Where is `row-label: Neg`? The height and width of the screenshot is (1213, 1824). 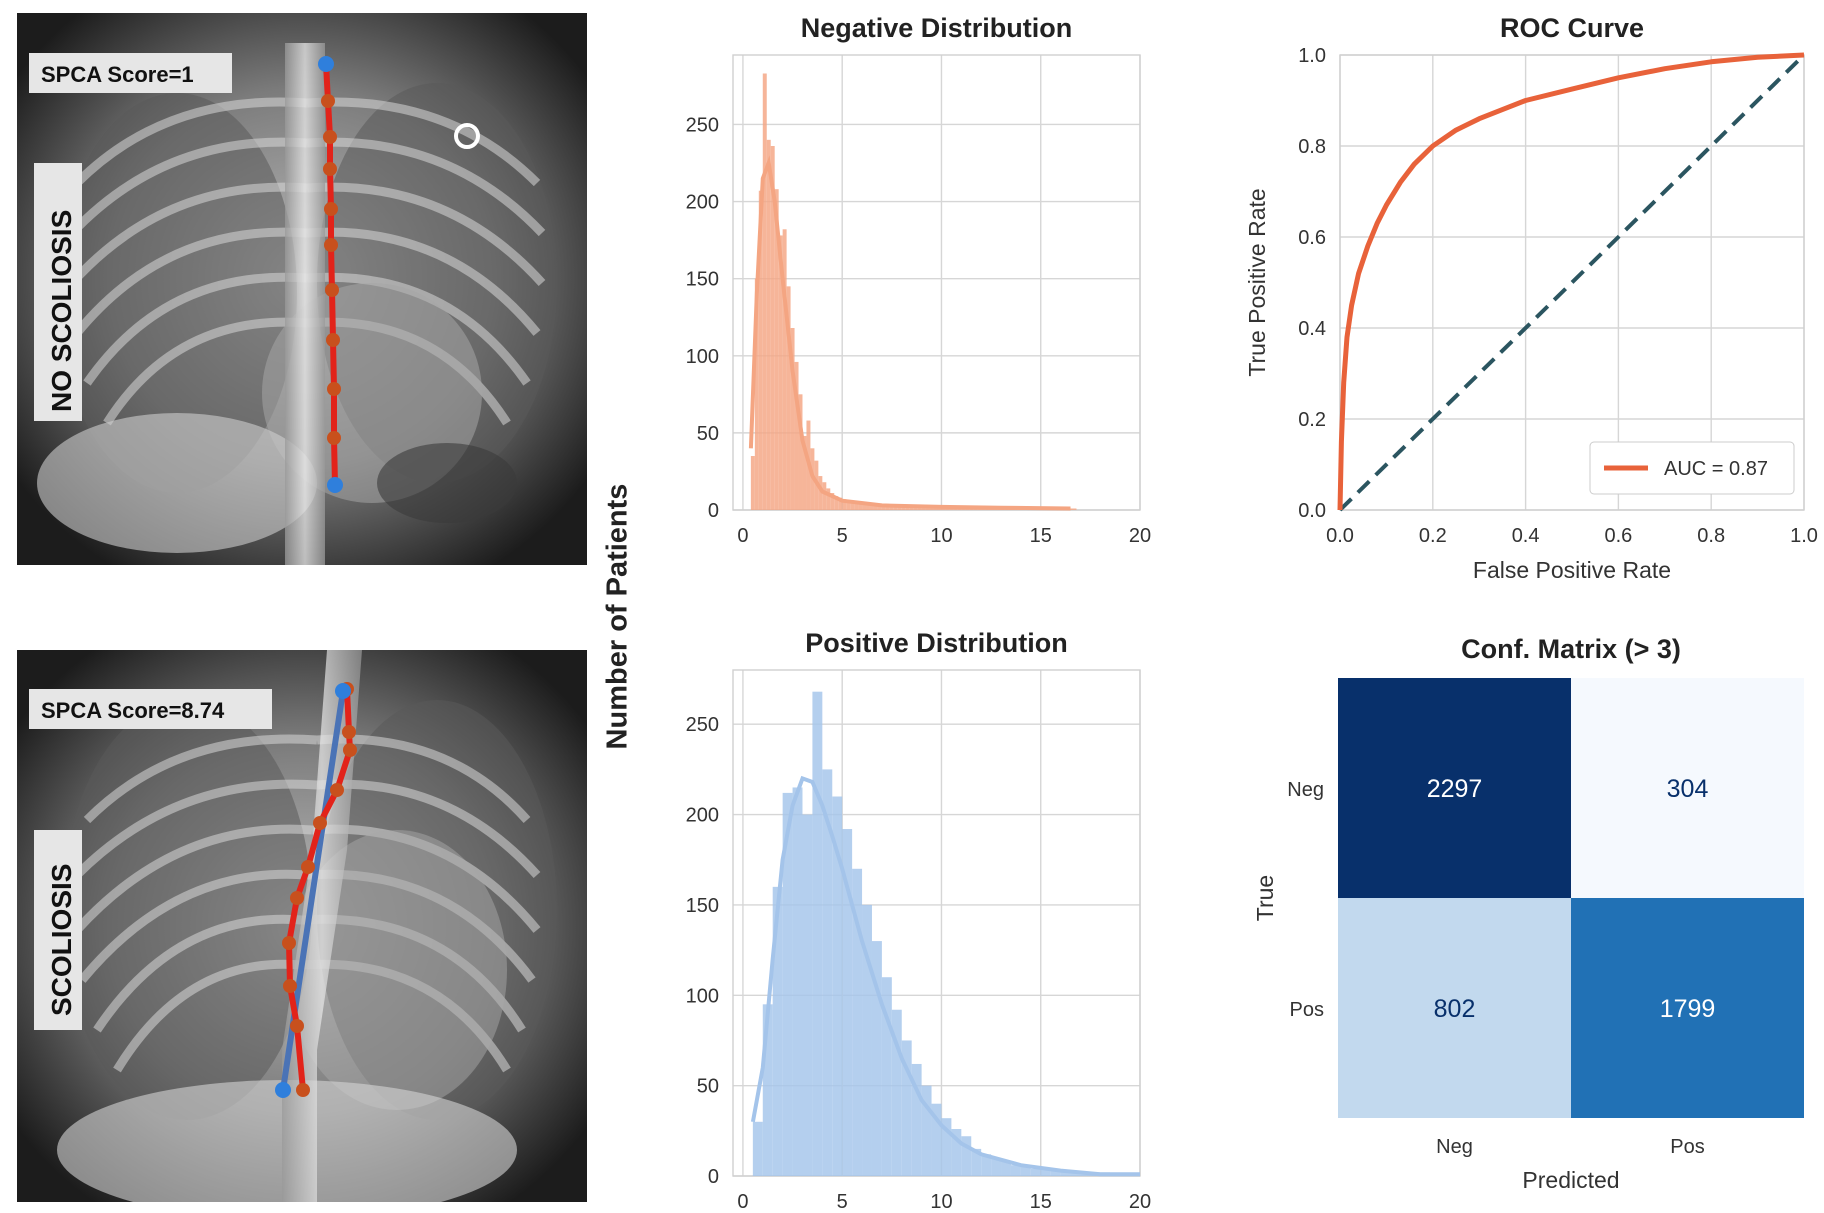 row-label: Neg is located at coordinates (1305, 790).